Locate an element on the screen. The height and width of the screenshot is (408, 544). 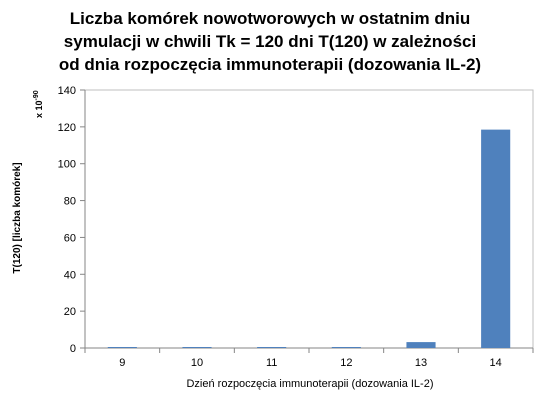
x-tick-label: 10 is located at coordinates (197, 363).